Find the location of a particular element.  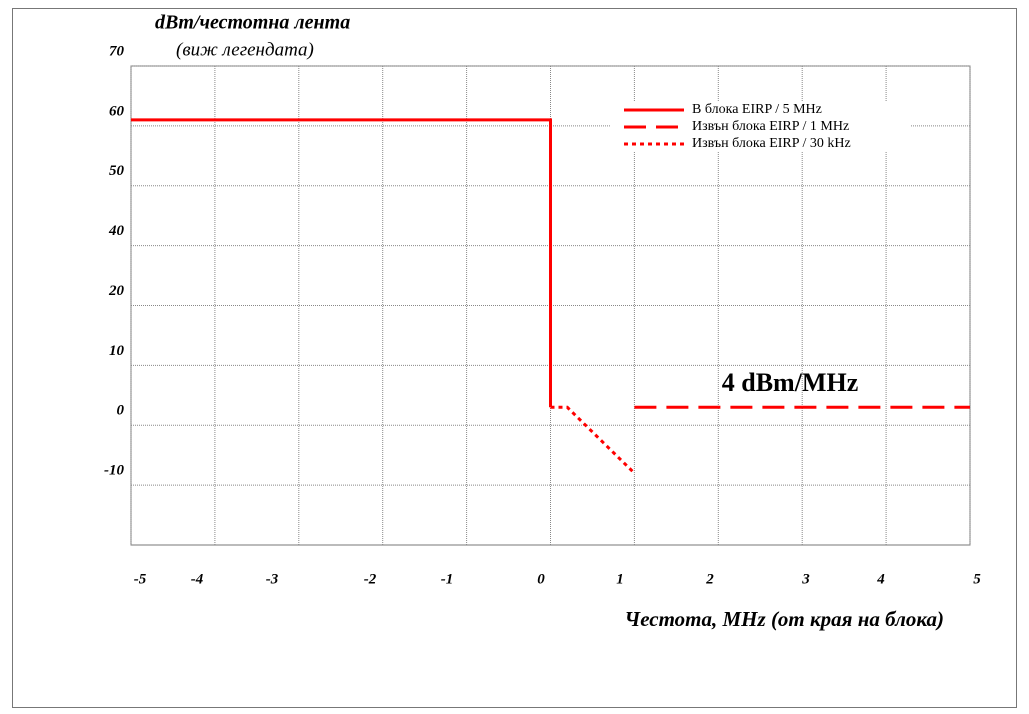

x-tick-label: 2 is located at coordinates (709, 579).